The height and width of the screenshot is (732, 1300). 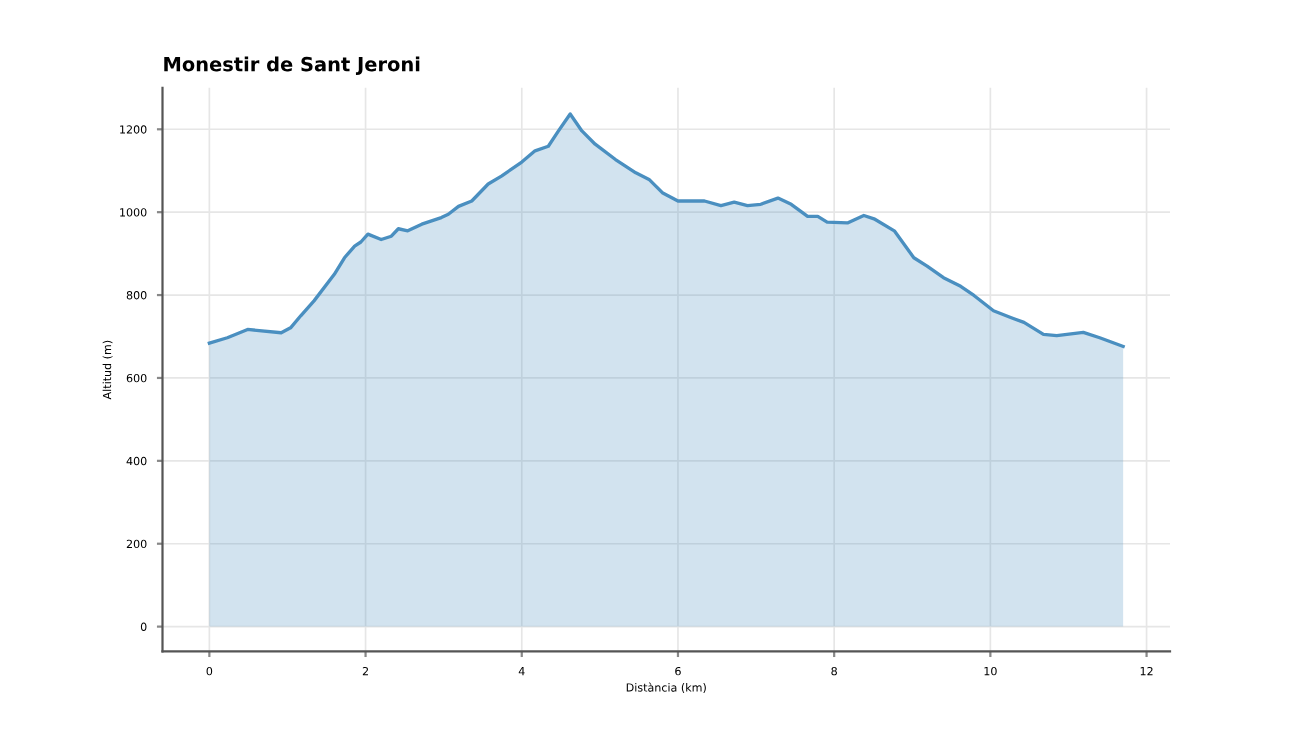 What do you see at coordinates (292, 66) in the screenshot?
I see `chart-title: Monestir de Sant Jeroni` at bounding box center [292, 66].